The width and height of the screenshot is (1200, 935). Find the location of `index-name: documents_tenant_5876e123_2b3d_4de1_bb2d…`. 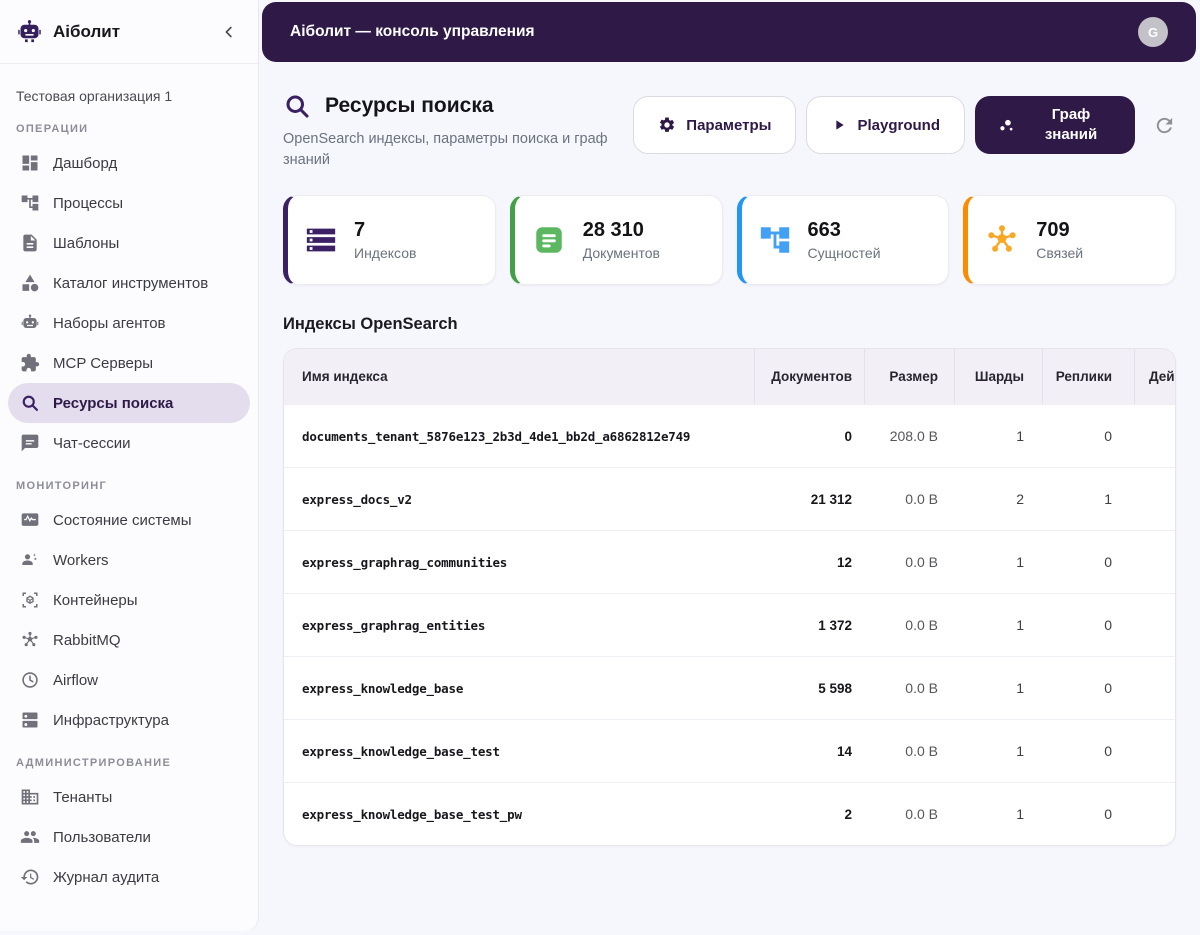

index-name: documents_tenant_5876e123_2b3d_4de1_bb2d… is located at coordinates (496, 436).